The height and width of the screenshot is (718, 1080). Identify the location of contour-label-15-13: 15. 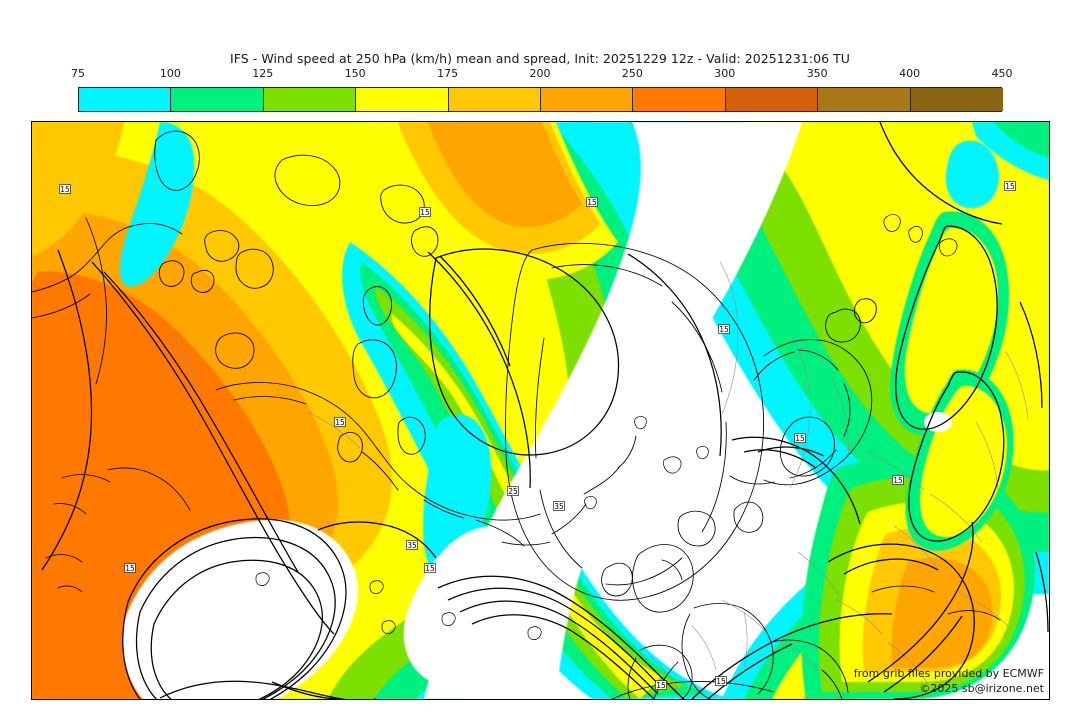
(661, 685).